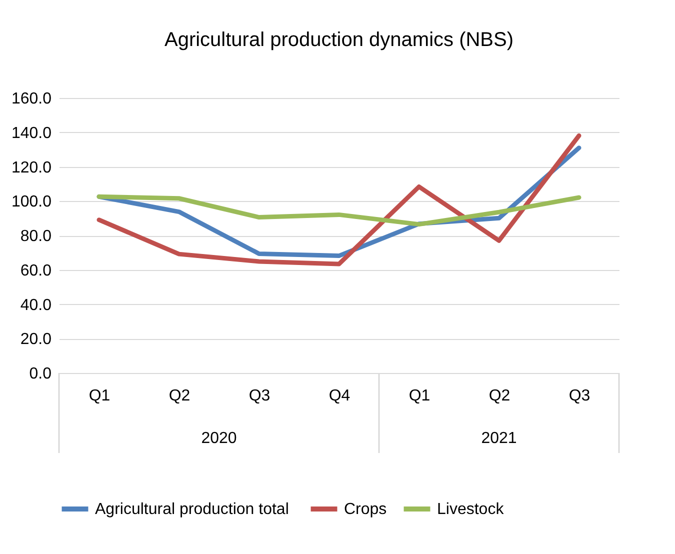 This screenshot has width=675, height=554. What do you see at coordinates (31, 99) in the screenshot?
I see `y-tick-label: 160.0` at bounding box center [31, 99].